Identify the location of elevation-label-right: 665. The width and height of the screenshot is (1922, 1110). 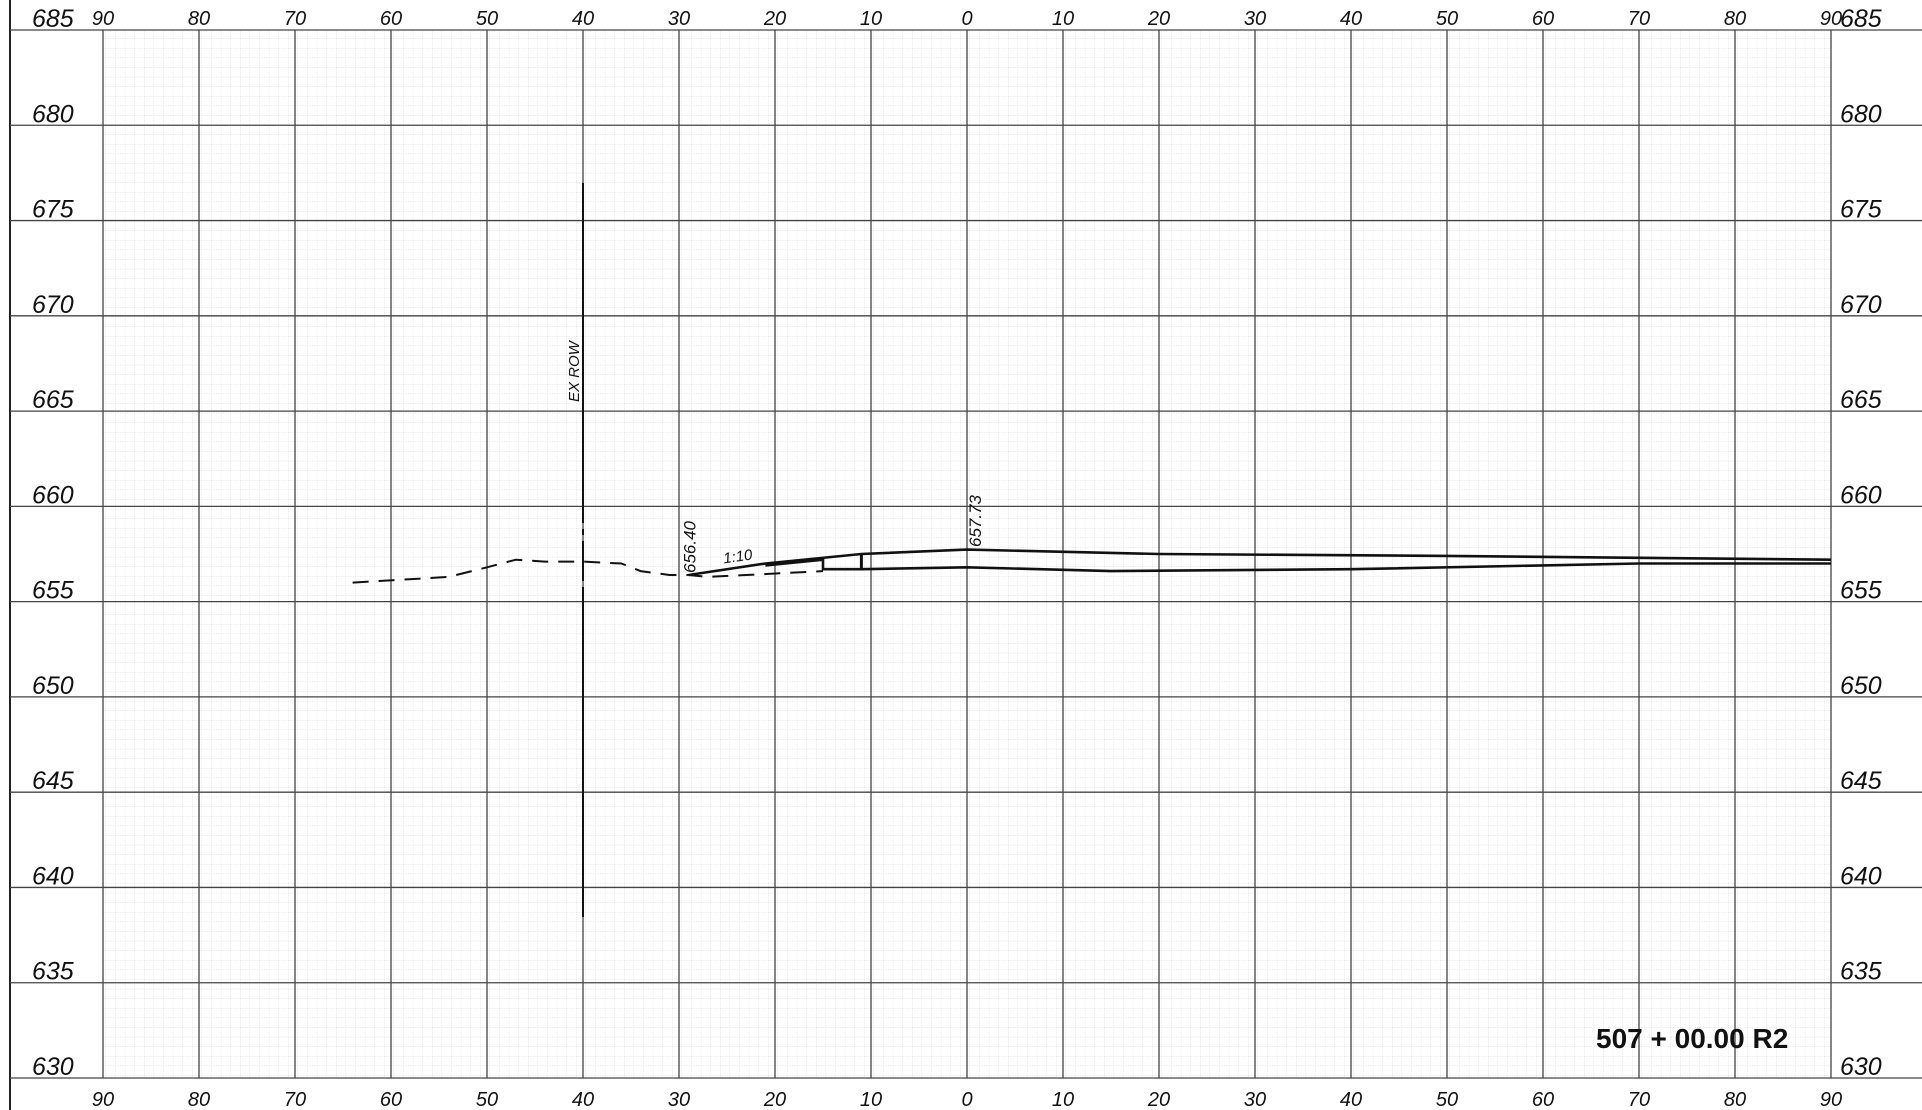
(1861, 400).